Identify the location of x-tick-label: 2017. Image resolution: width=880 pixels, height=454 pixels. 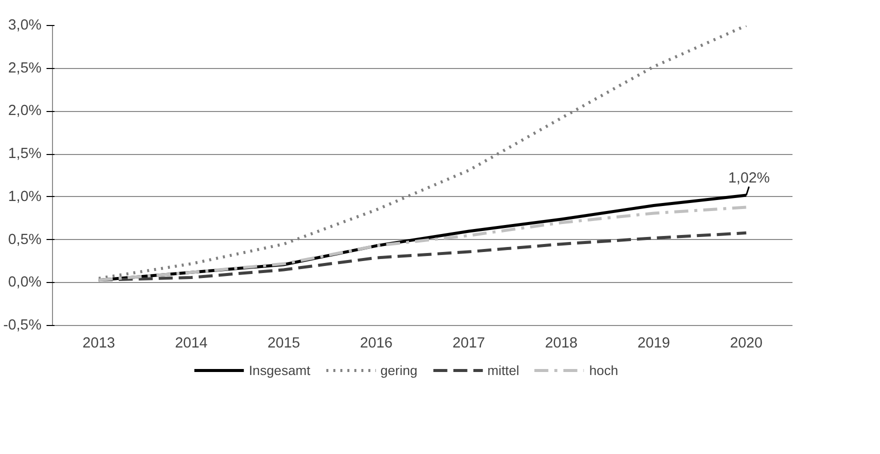
(469, 344).